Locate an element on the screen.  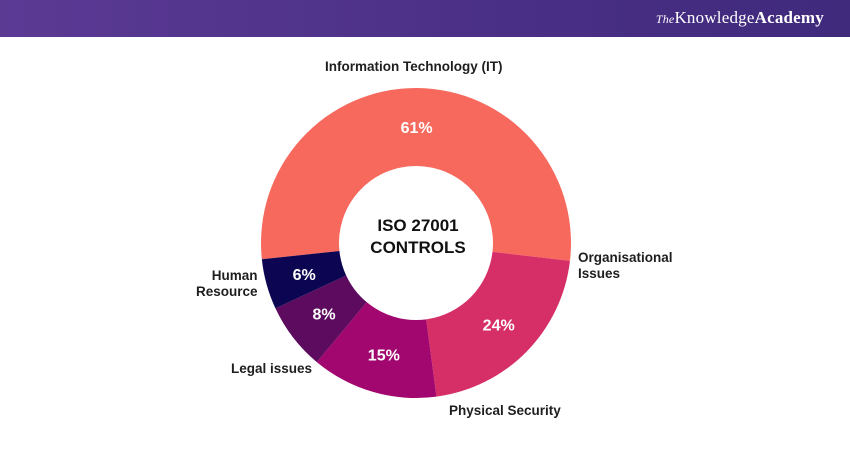
slice-value-physical: 15% is located at coordinates (384, 355).